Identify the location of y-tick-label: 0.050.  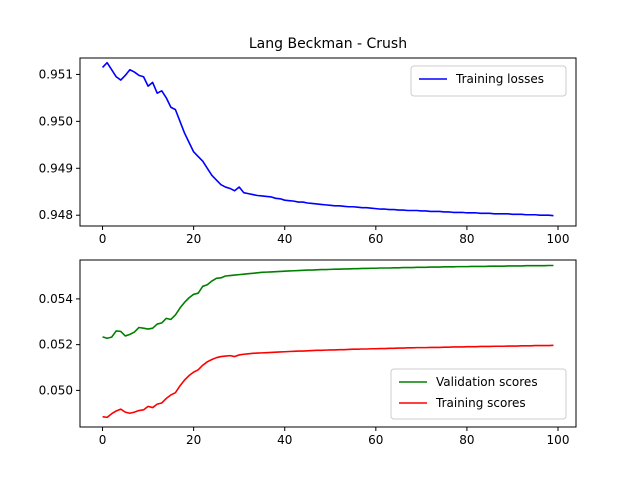
(56, 390).